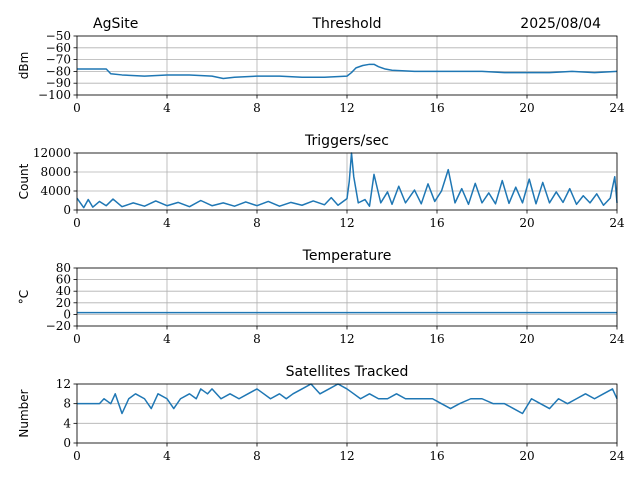 The image size is (640, 480). Describe the element at coordinates (115, 24) in the screenshot. I see `site-label: AgSite` at that location.